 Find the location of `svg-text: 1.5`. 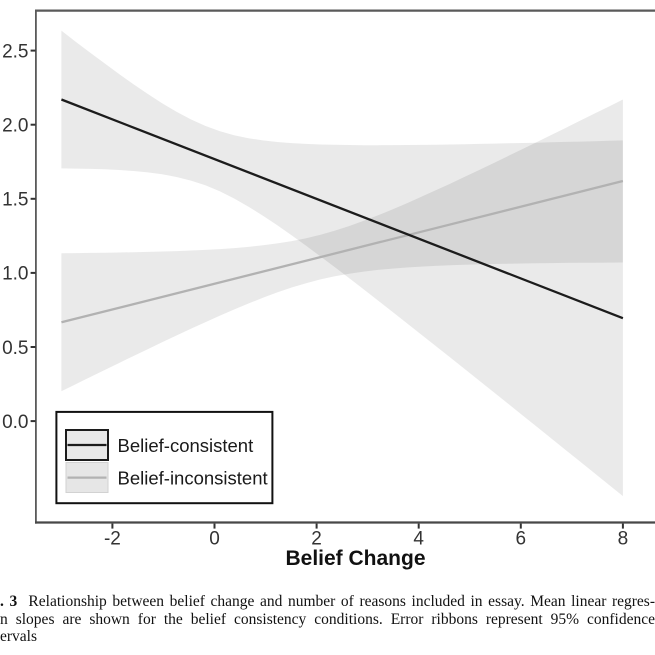

svg-text: 1.5 is located at coordinates (15, 200).